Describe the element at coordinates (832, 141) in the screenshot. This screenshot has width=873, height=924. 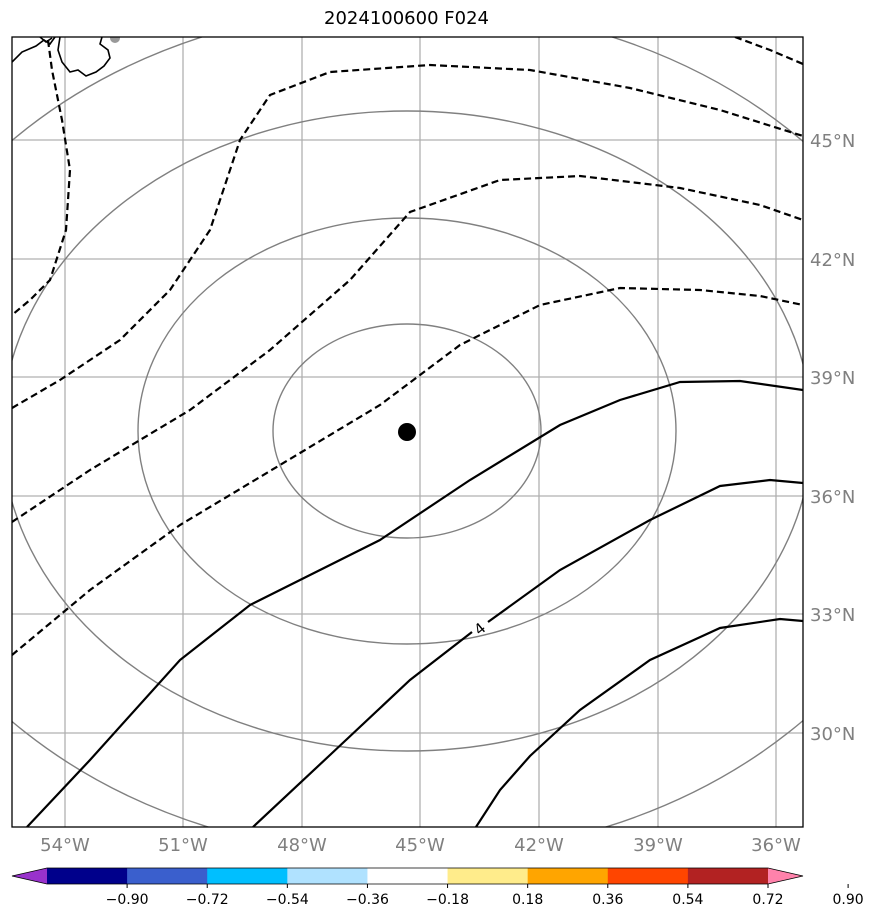
I see `lat-label: 45°N` at that location.